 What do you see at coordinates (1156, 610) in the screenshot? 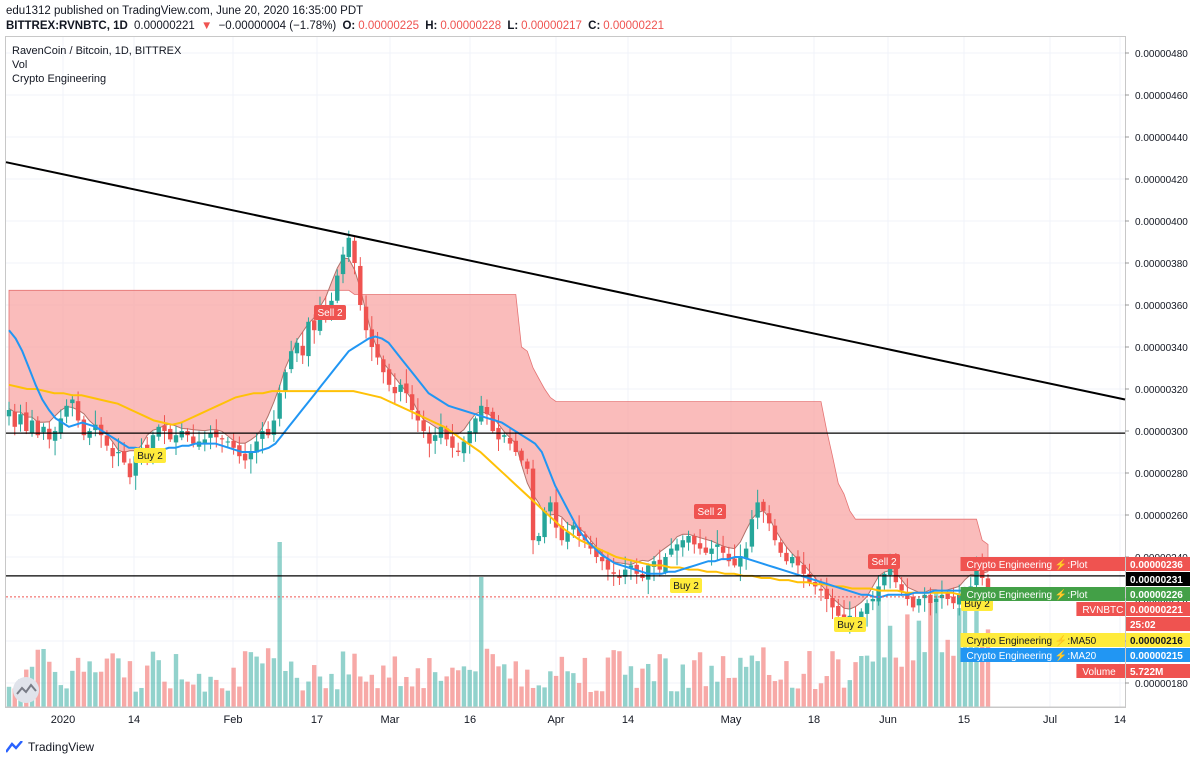
I see `price-label-value: 0.00000221` at bounding box center [1156, 610].